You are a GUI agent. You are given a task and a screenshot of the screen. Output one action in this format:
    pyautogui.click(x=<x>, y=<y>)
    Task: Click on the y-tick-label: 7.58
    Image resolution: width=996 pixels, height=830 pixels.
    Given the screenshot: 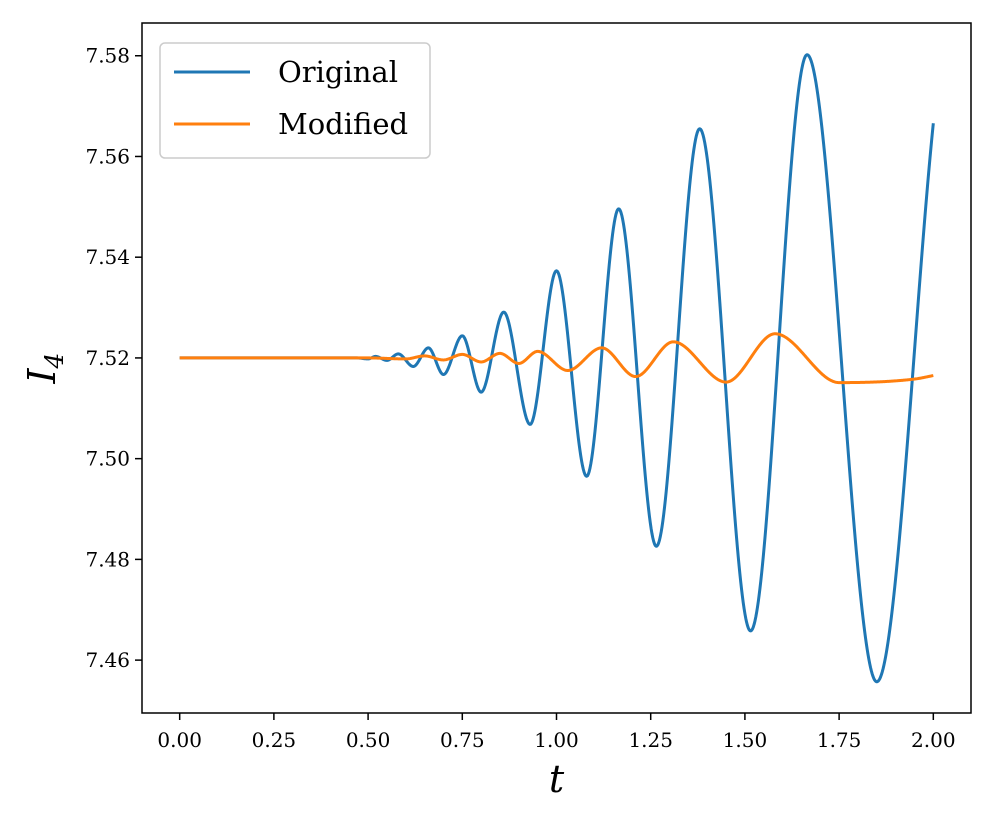 What is the action you would take?
    pyautogui.click(x=107, y=56)
    